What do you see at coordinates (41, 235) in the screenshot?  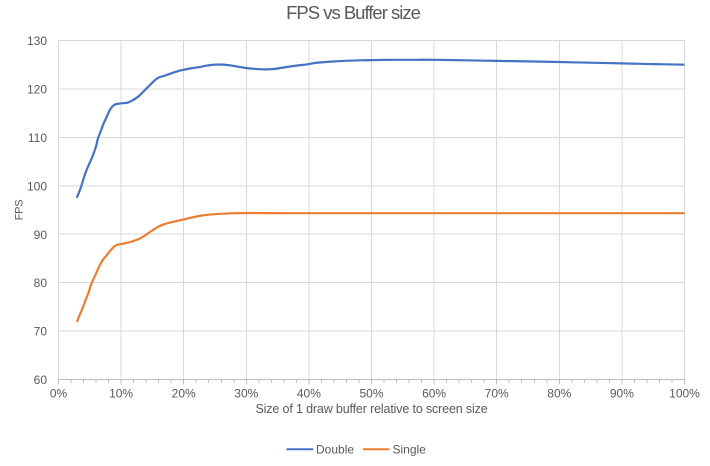 I see `svg-text: 90` at bounding box center [41, 235].